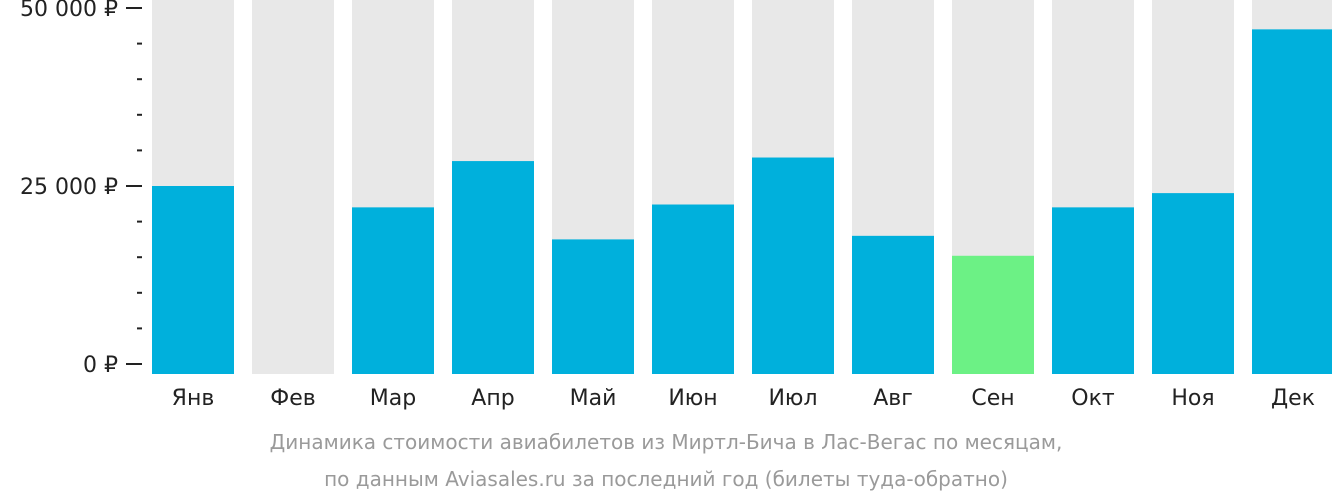  I want to click on x-tick-label: Май, so click(593, 398).